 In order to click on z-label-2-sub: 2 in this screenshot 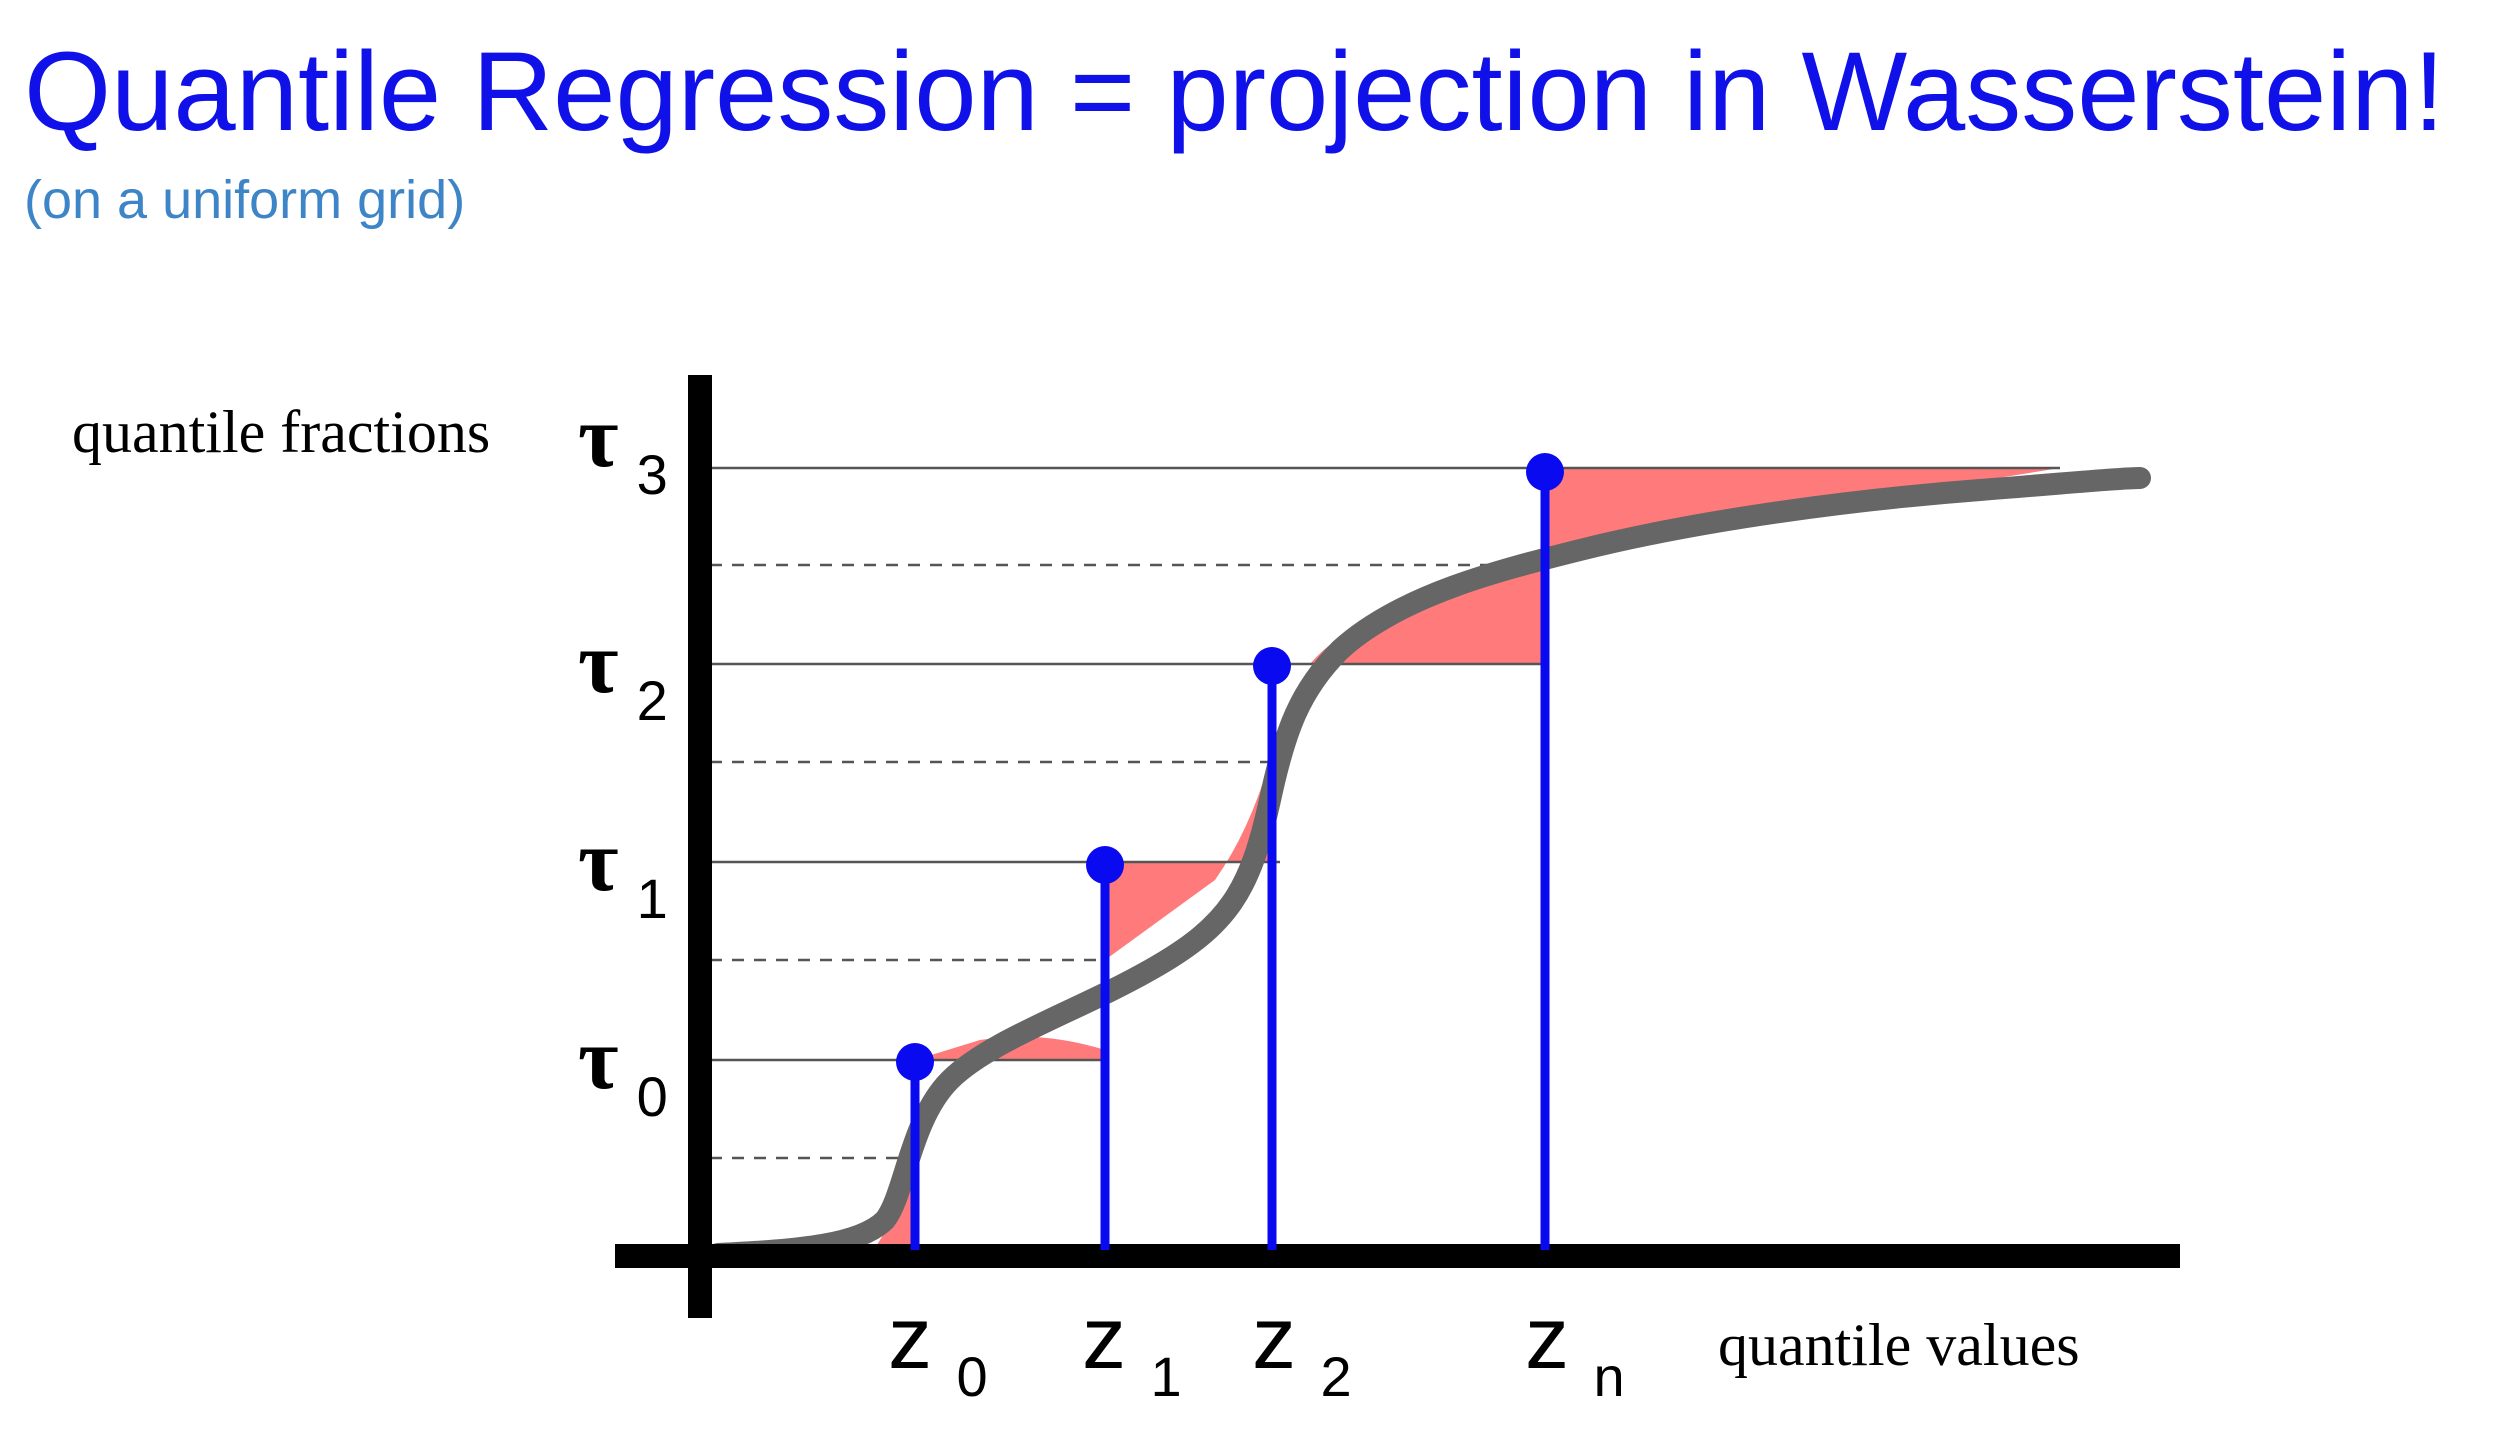, I will do `click(1335, 1376)`.